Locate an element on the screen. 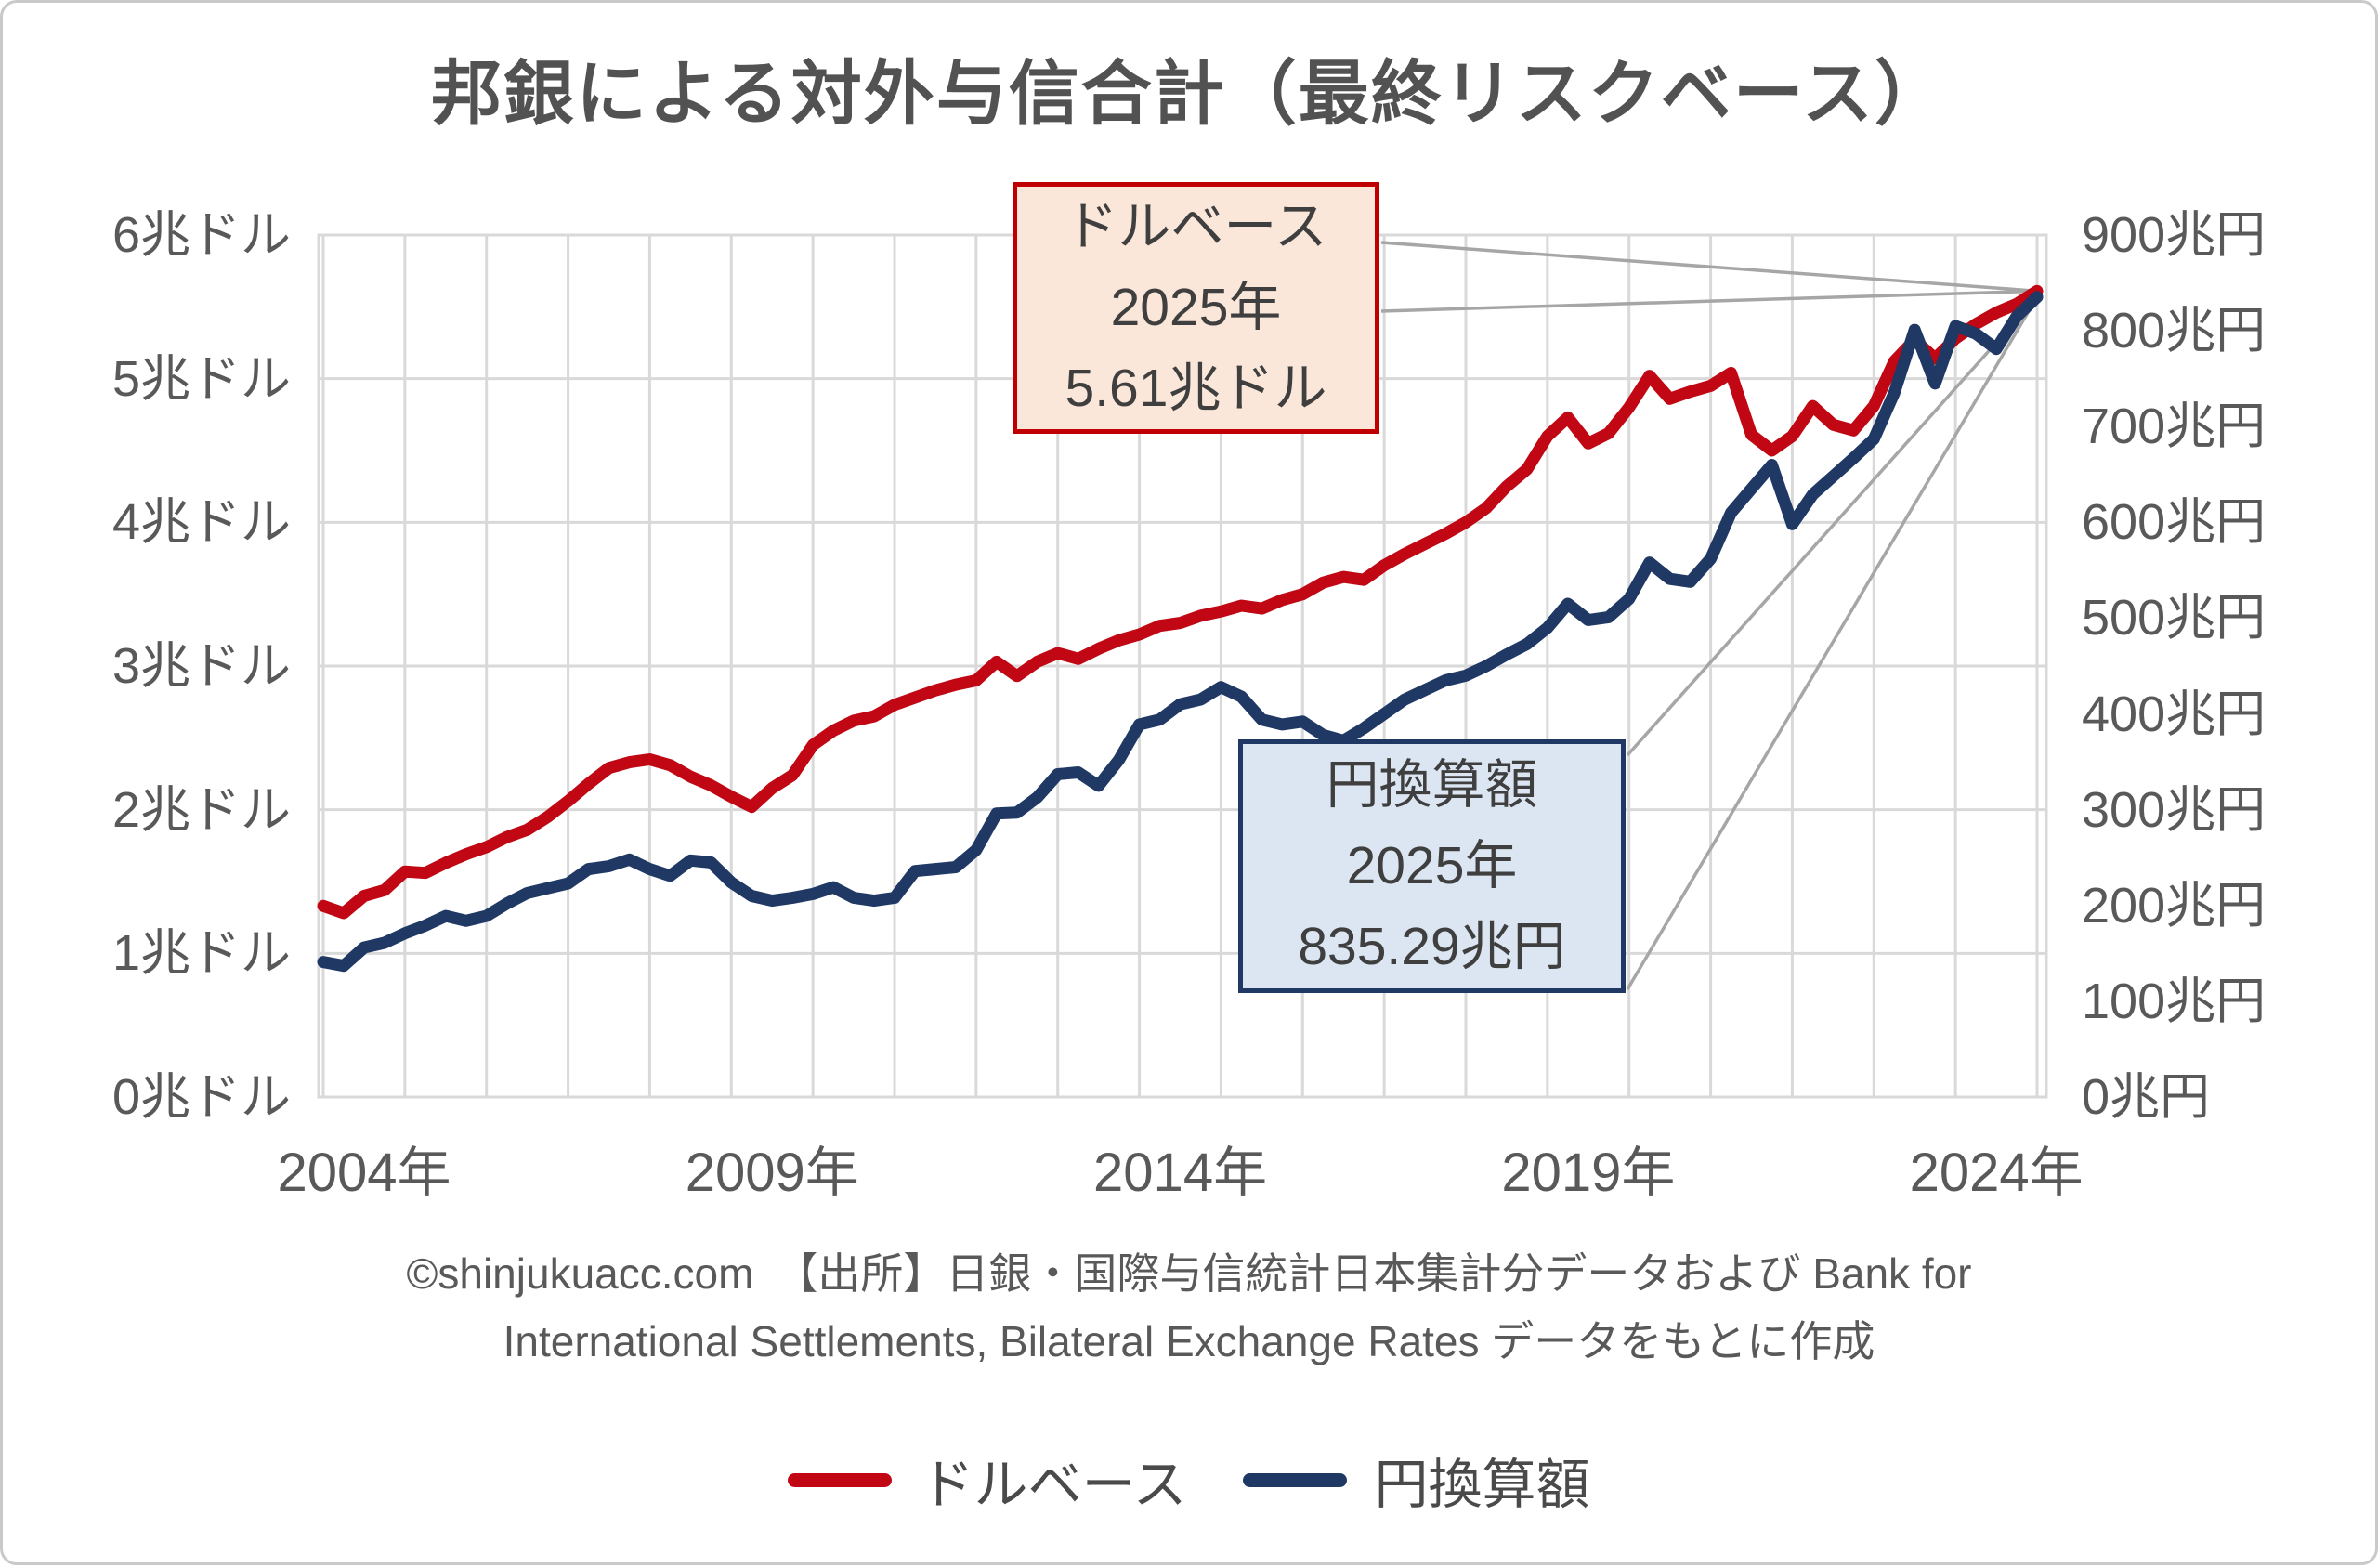 The image size is (2378, 1568). right-axis-tick: 900兆円 is located at coordinates (2174, 235).